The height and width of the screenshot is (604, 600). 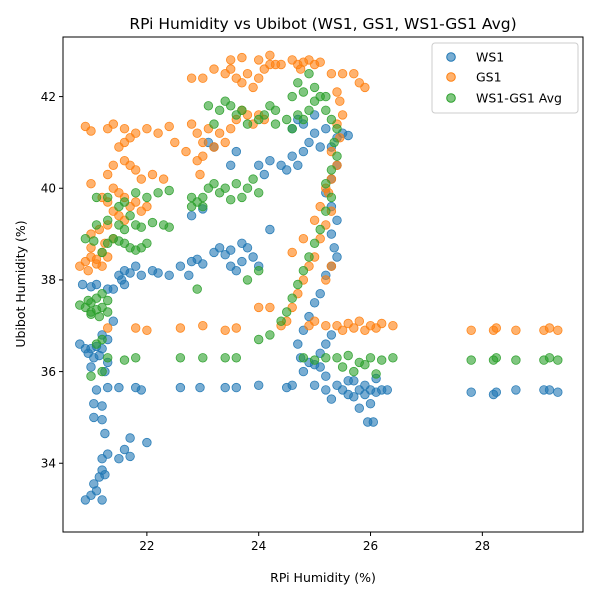 I want to click on legend-label-avg: WS1-GS1 Avg, so click(x=519, y=98).